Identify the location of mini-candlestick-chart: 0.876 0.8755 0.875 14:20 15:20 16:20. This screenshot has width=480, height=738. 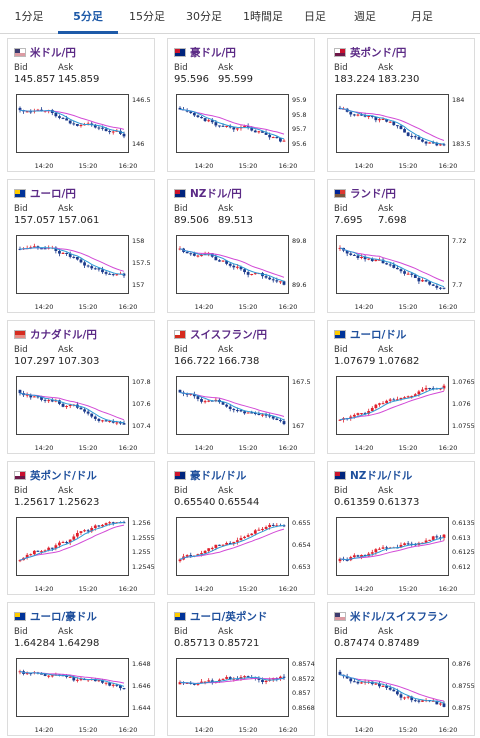
(406, 697).